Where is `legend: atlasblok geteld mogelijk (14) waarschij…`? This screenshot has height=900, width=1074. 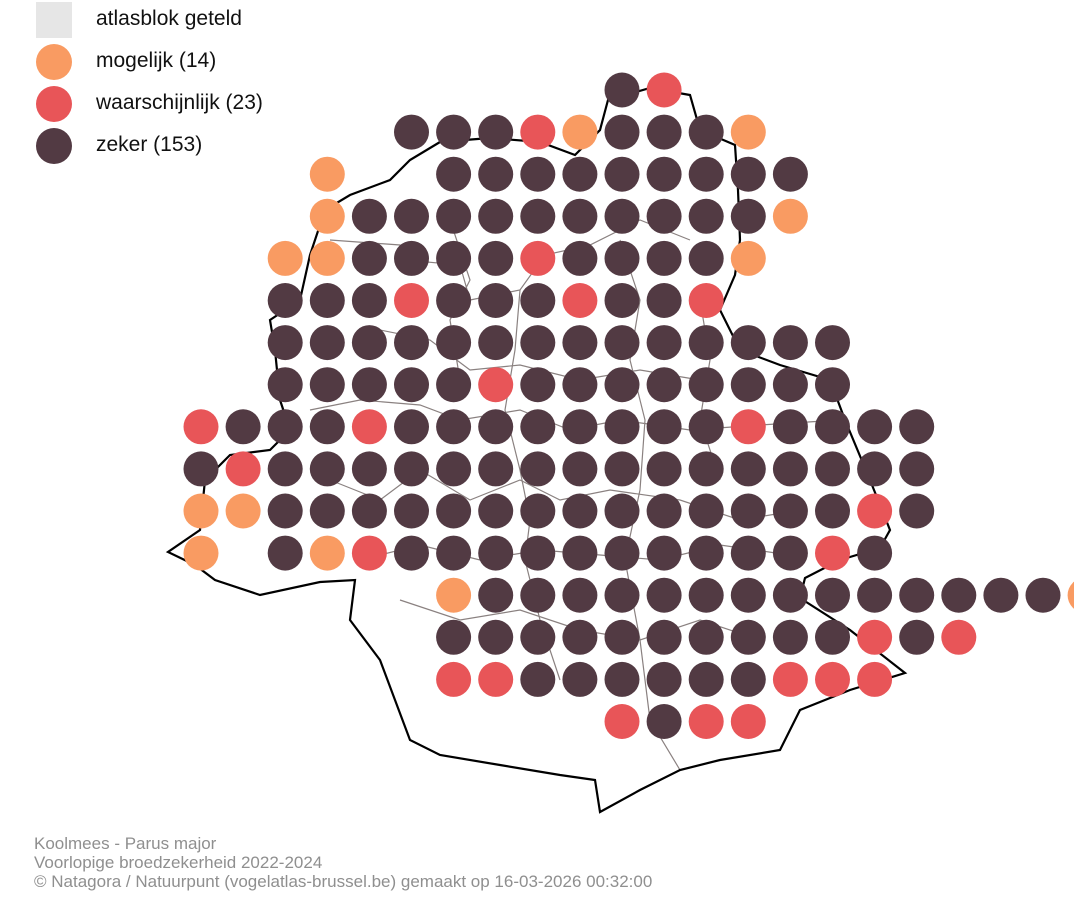
legend: atlasblok geteld mogelijk (14) waarschij… is located at coordinates (196, 86).